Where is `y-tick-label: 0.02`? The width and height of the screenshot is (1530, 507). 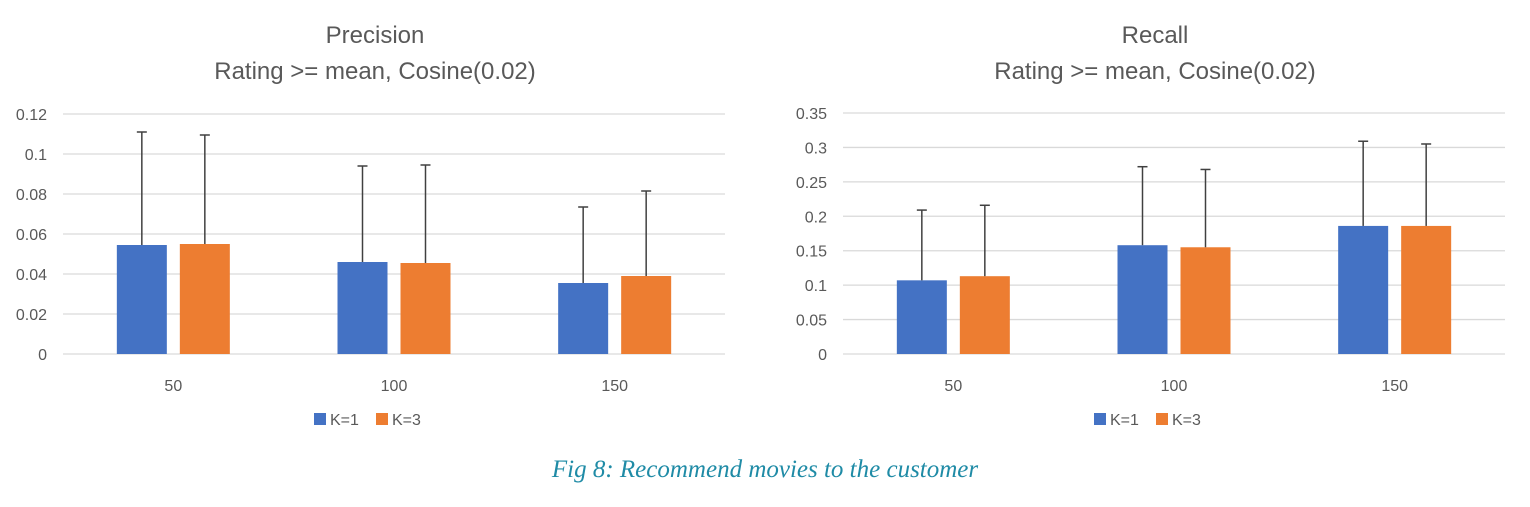
y-tick-label: 0.02 is located at coordinates (31, 315).